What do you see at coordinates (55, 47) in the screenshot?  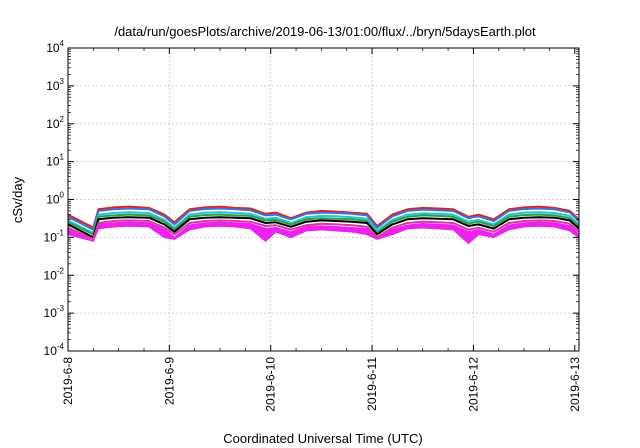 I see `y-tick-label: 10⁴` at bounding box center [55, 47].